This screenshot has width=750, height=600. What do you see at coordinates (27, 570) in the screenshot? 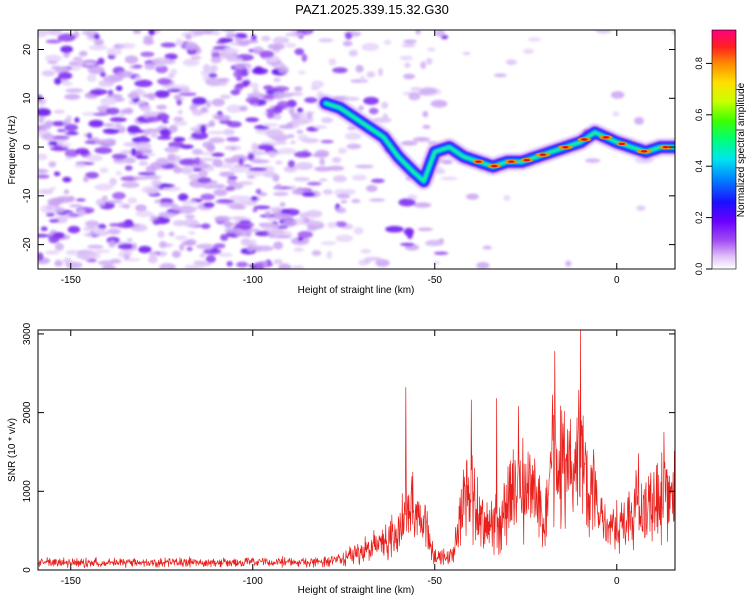
I see `snr-ytick-label: 0` at bounding box center [27, 570].